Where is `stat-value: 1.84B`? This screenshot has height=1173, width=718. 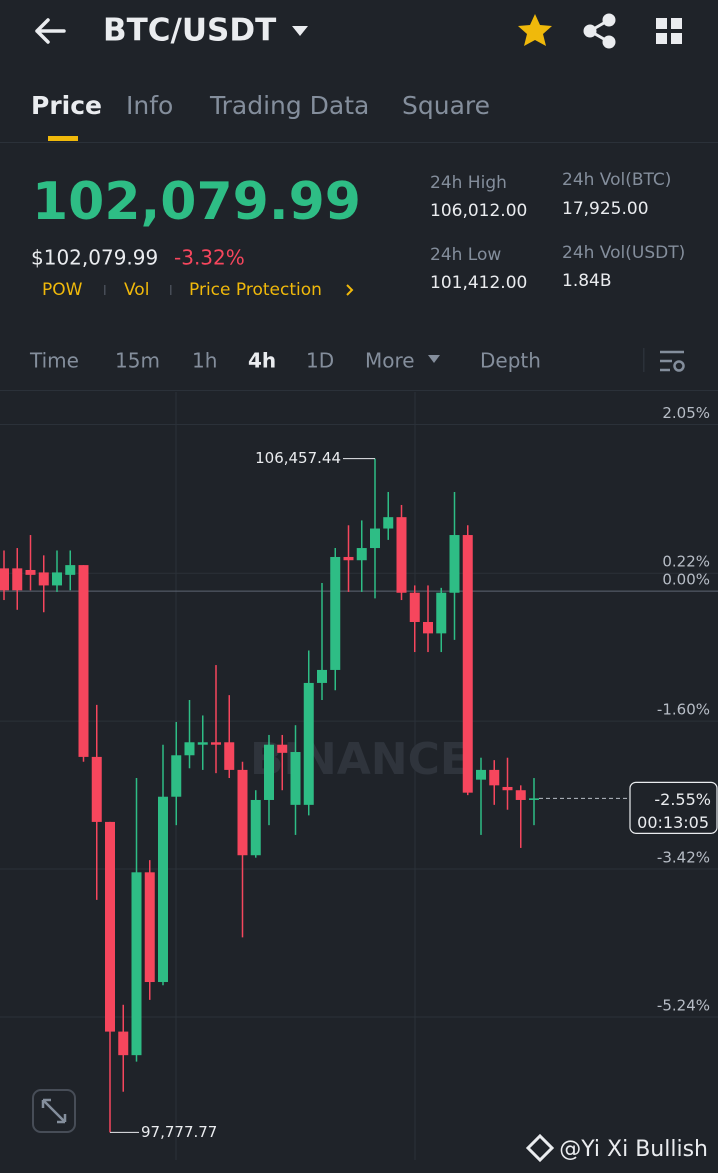 stat-value: 1.84B is located at coordinates (587, 281).